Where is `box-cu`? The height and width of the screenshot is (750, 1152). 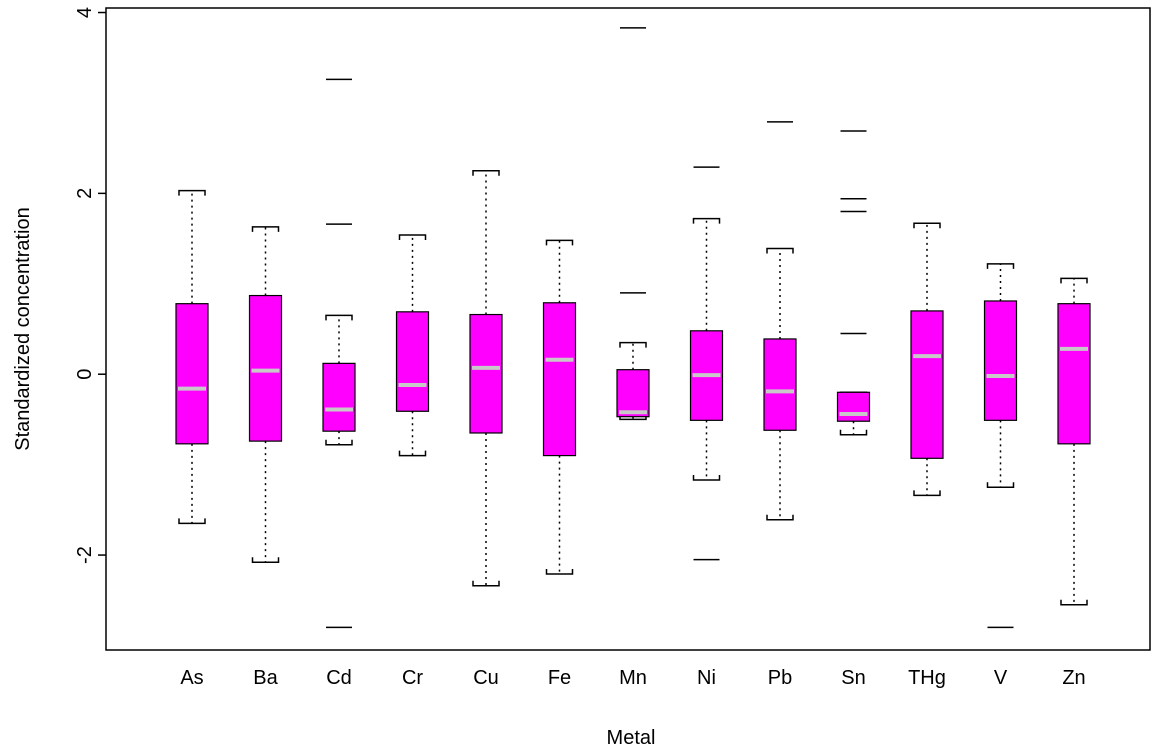 box-cu is located at coordinates (486, 378).